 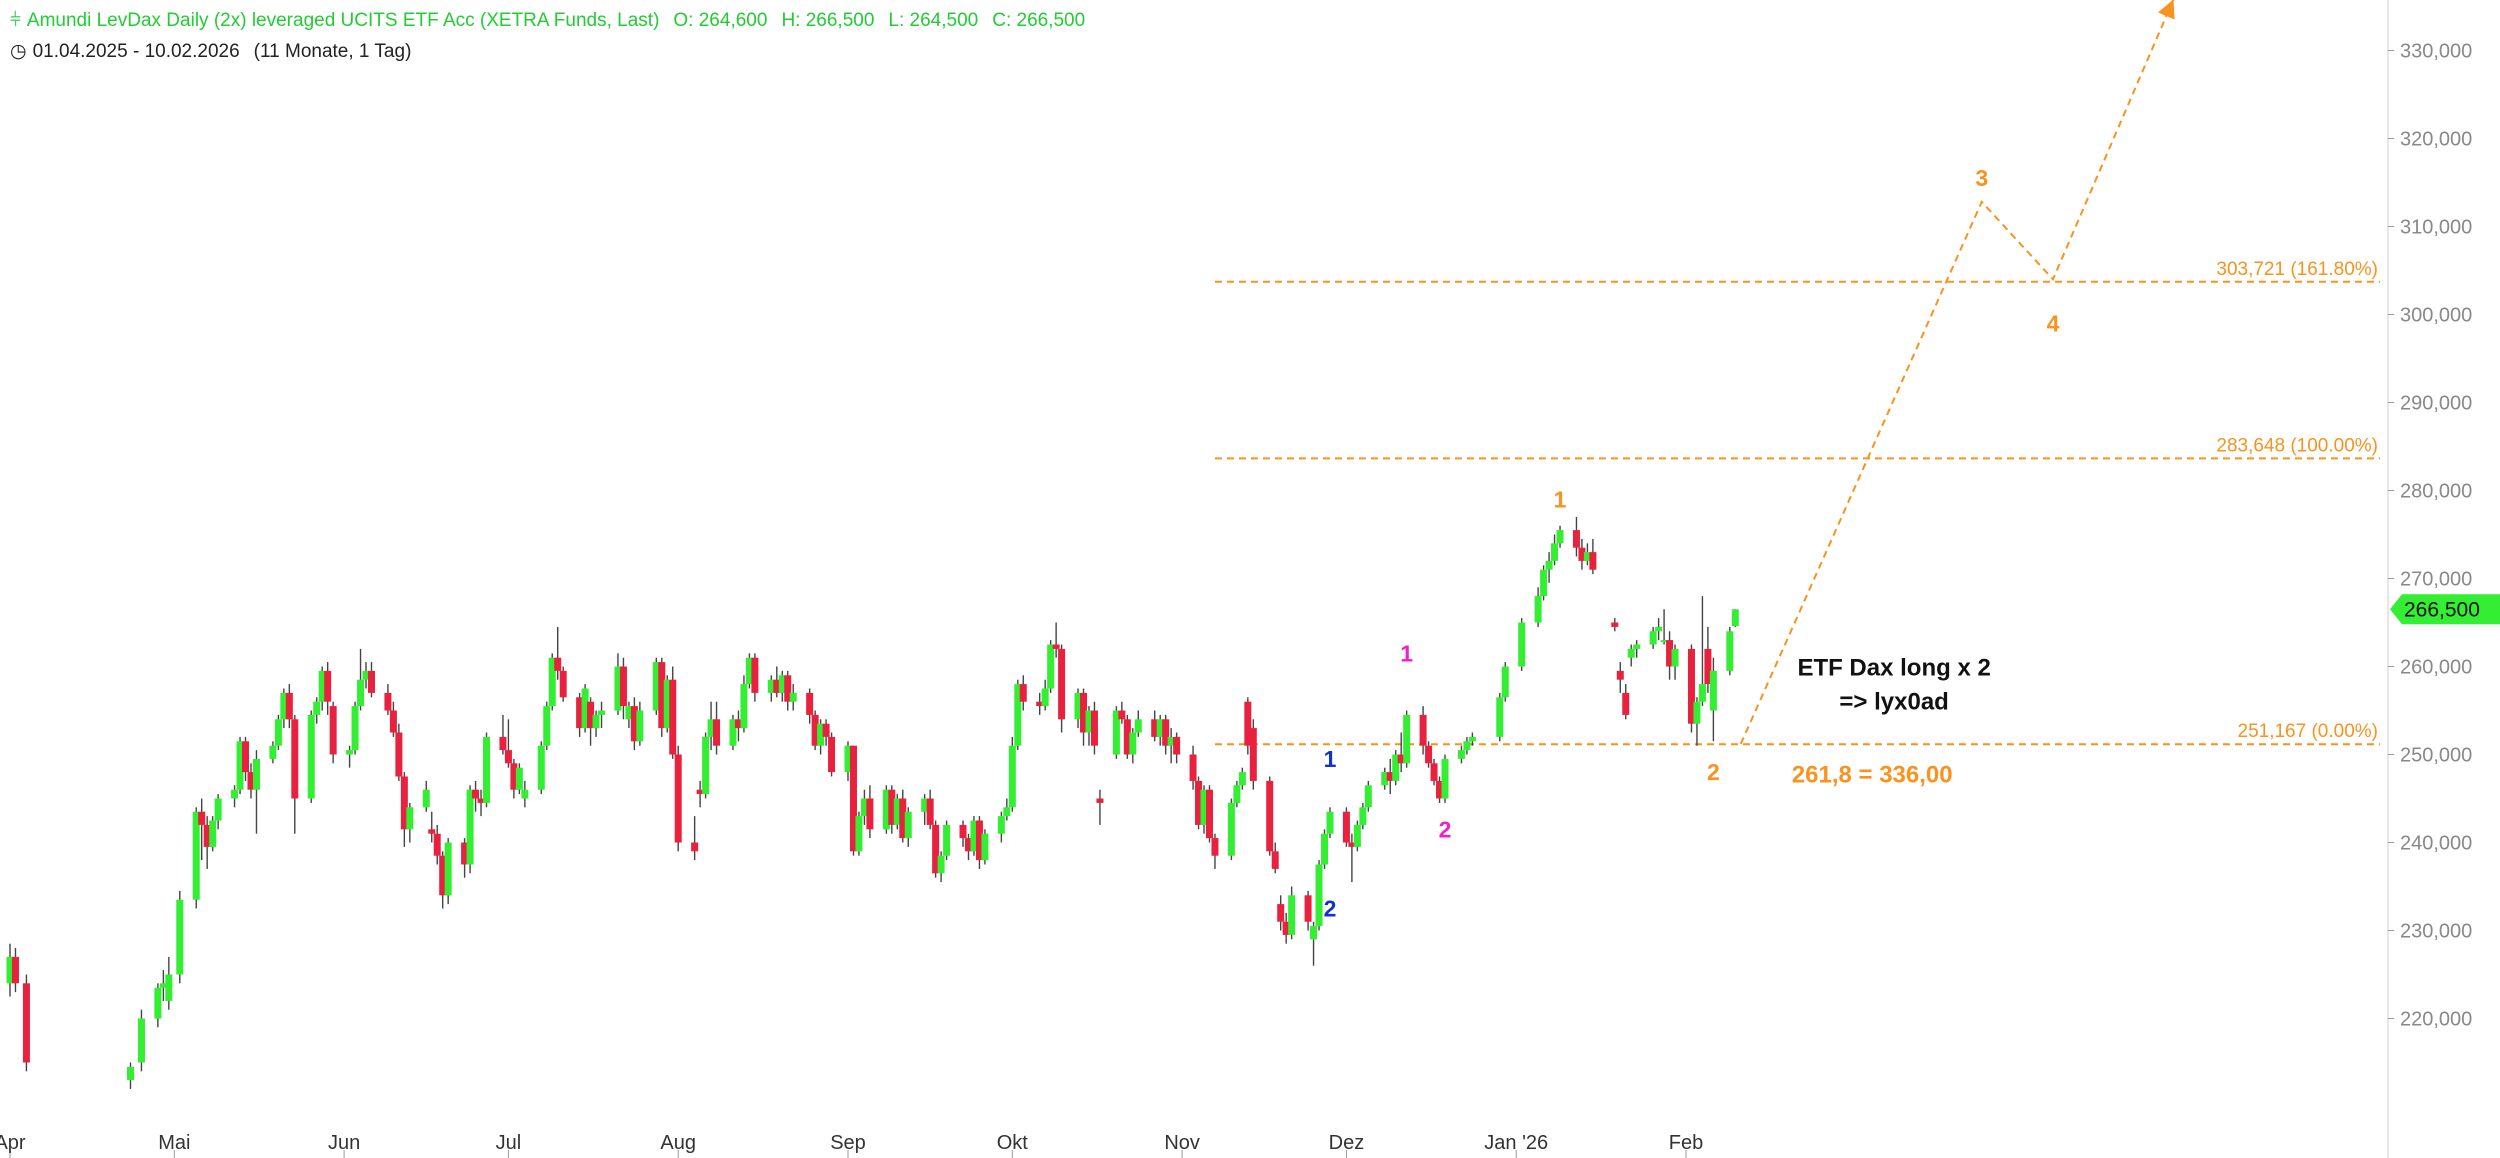 I want to click on fib-level-label: 283,648 (100.00%), so click(x=2297, y=445).